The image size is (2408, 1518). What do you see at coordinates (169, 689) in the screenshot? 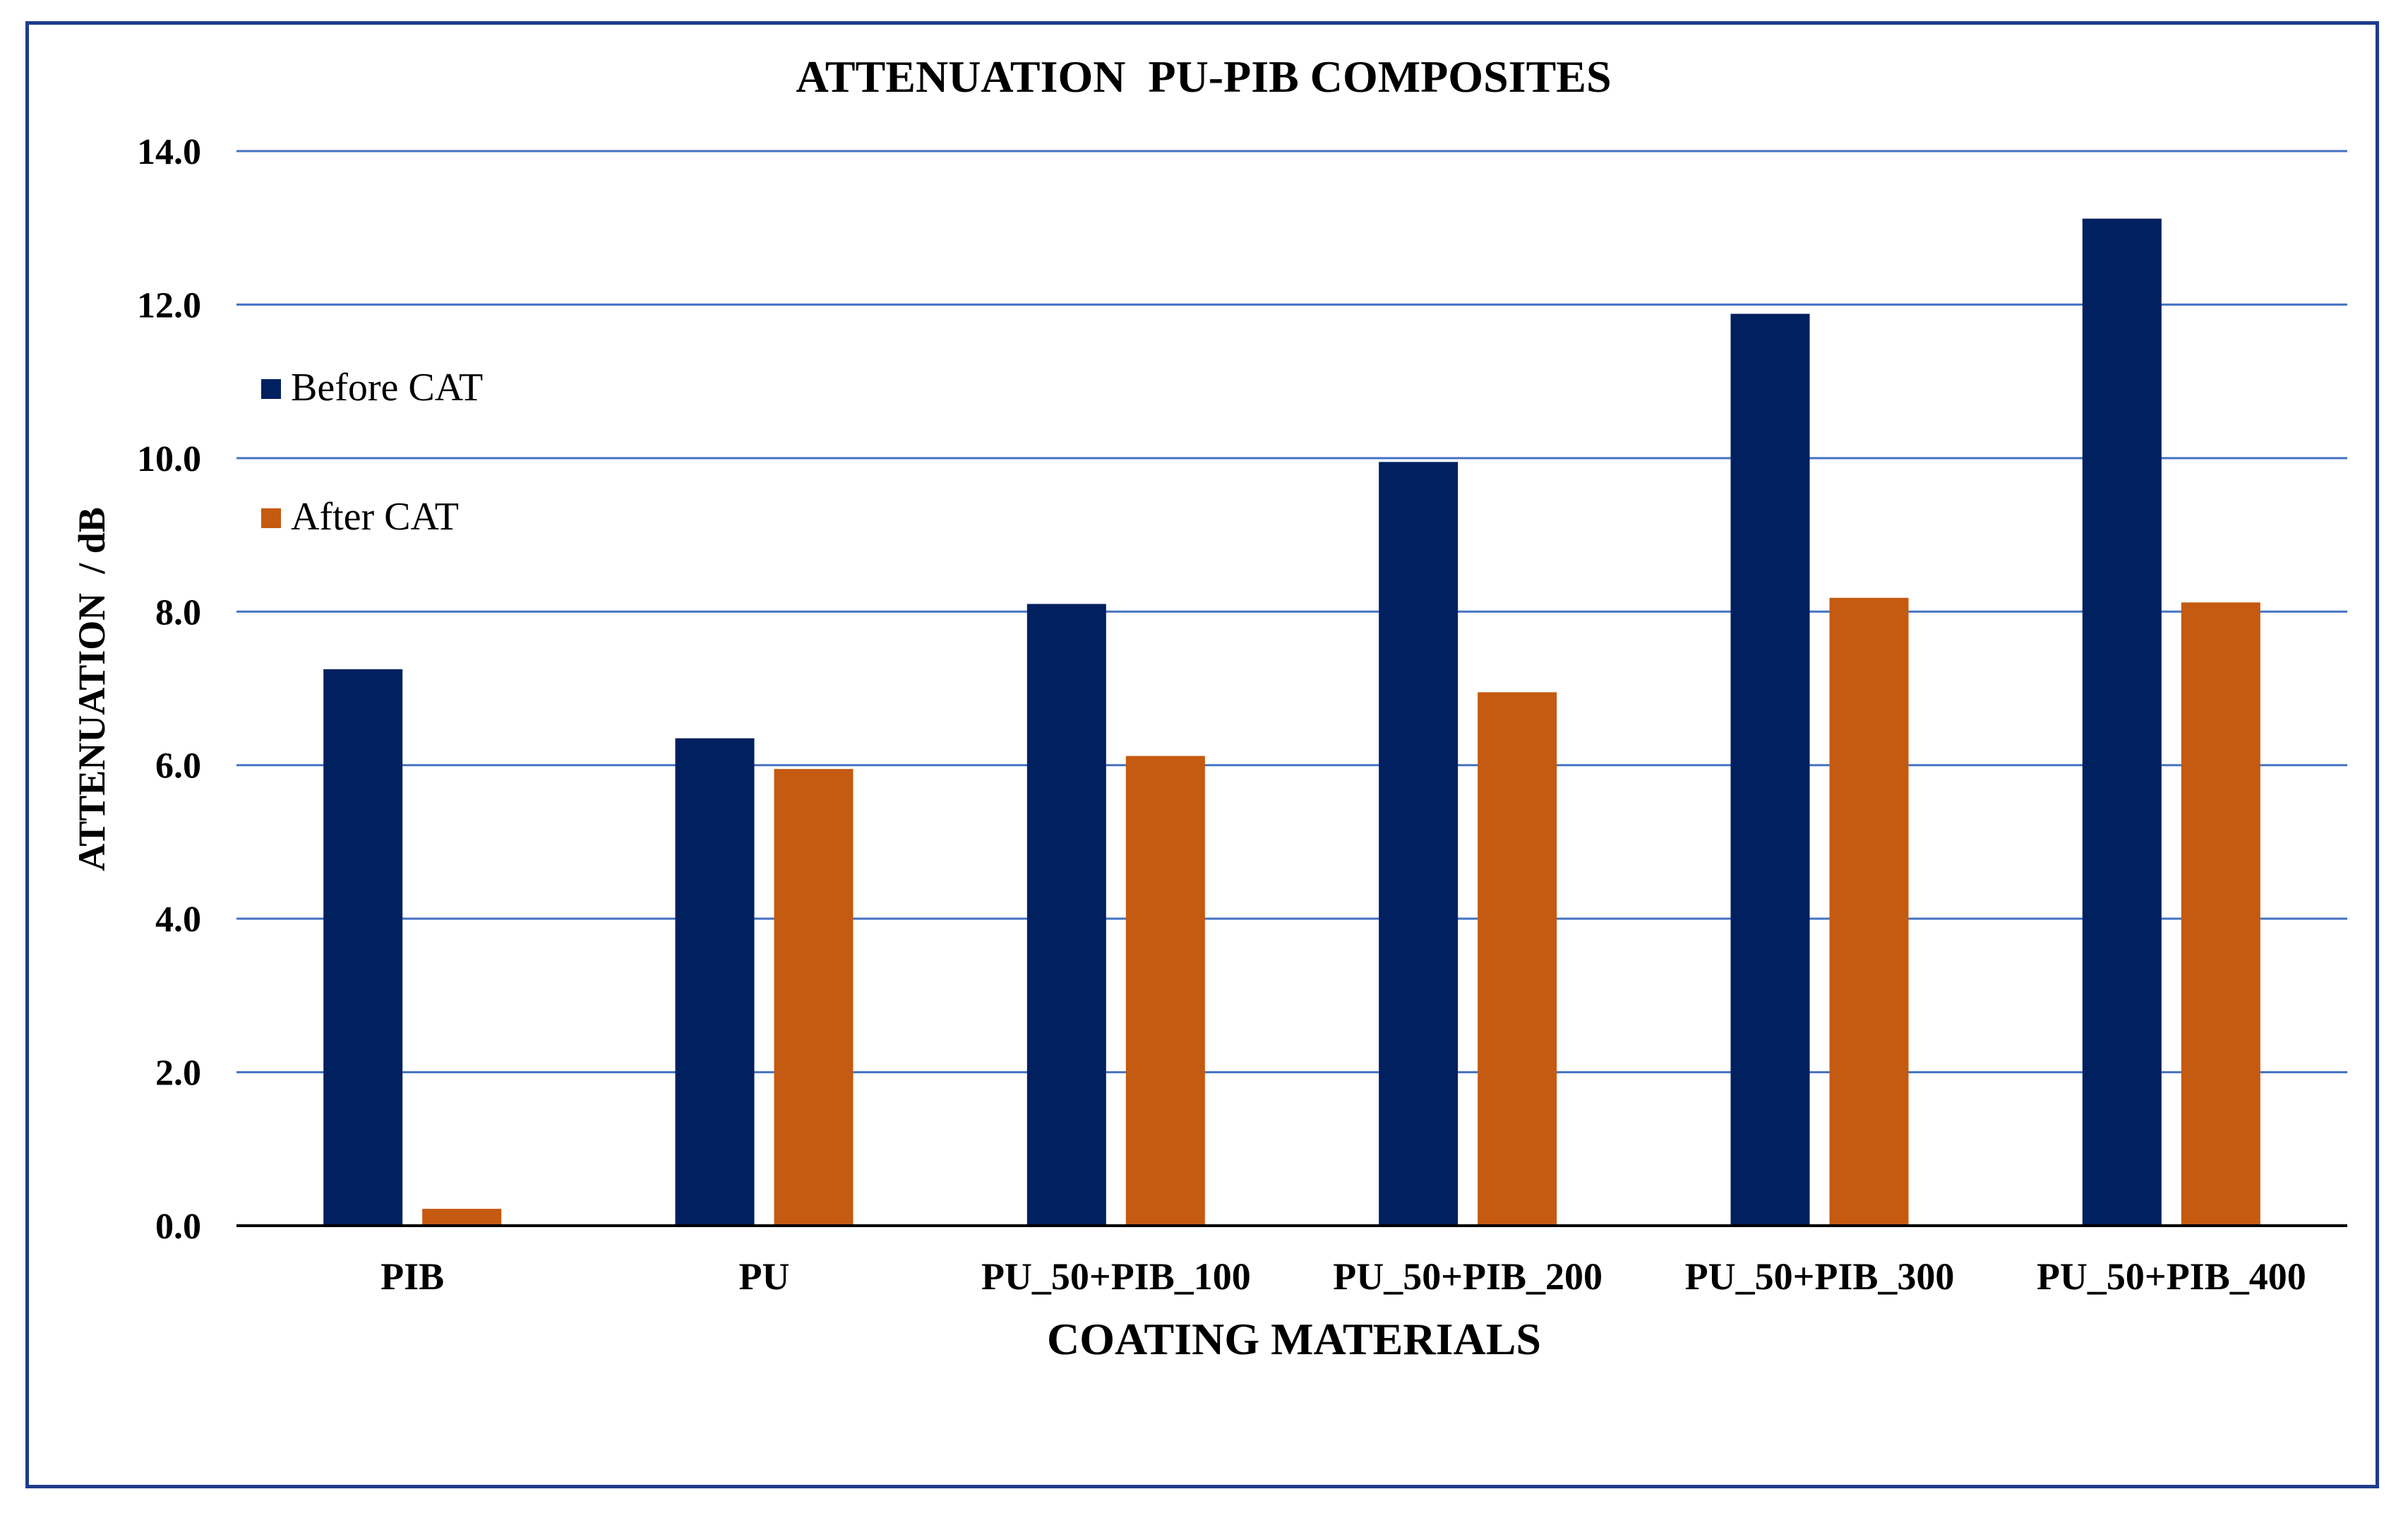
I see `y-tick-labels: 0.0 2.0 4.0 6.0 8.0 10.0 12.0 14.0` at bounding box center [169, 689].